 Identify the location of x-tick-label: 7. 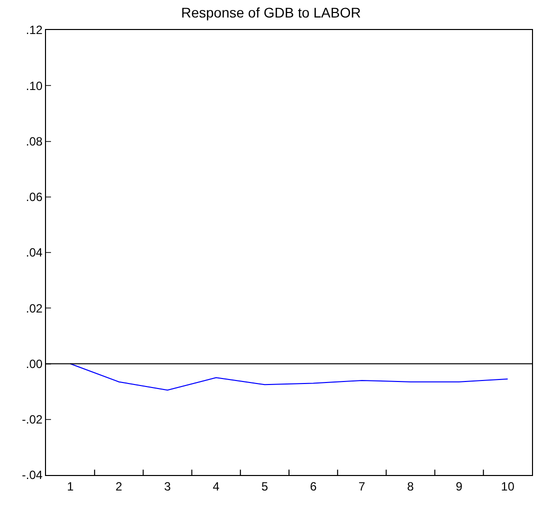
(362, 486).